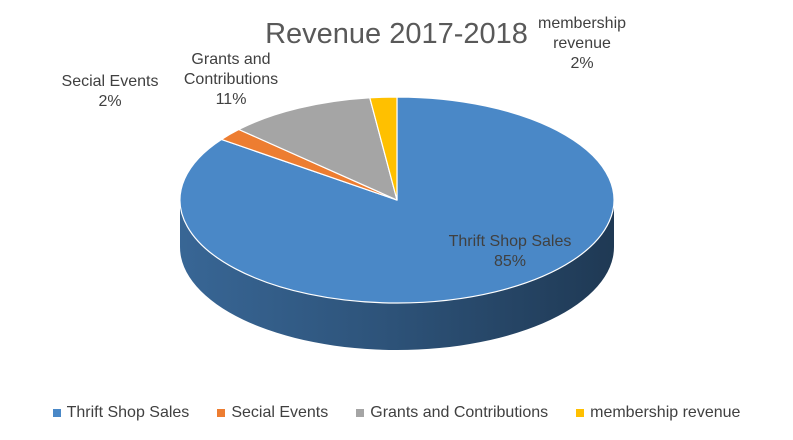 The height and width of the screenshot is (440, 793). I want to click on slice-label-thrift-shop-sales-name: Thrift Shop Sales, so click(510, 241).